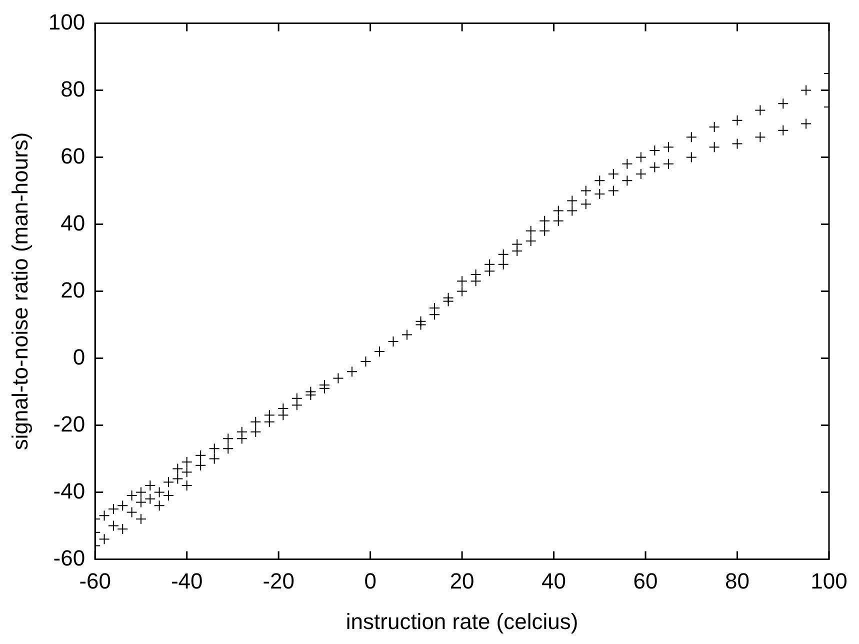 This screenshot has width=859, height=644. Describe the element at coordinates (73, 155) in the screenshot. I see `y-tick-label: 60` at that location.